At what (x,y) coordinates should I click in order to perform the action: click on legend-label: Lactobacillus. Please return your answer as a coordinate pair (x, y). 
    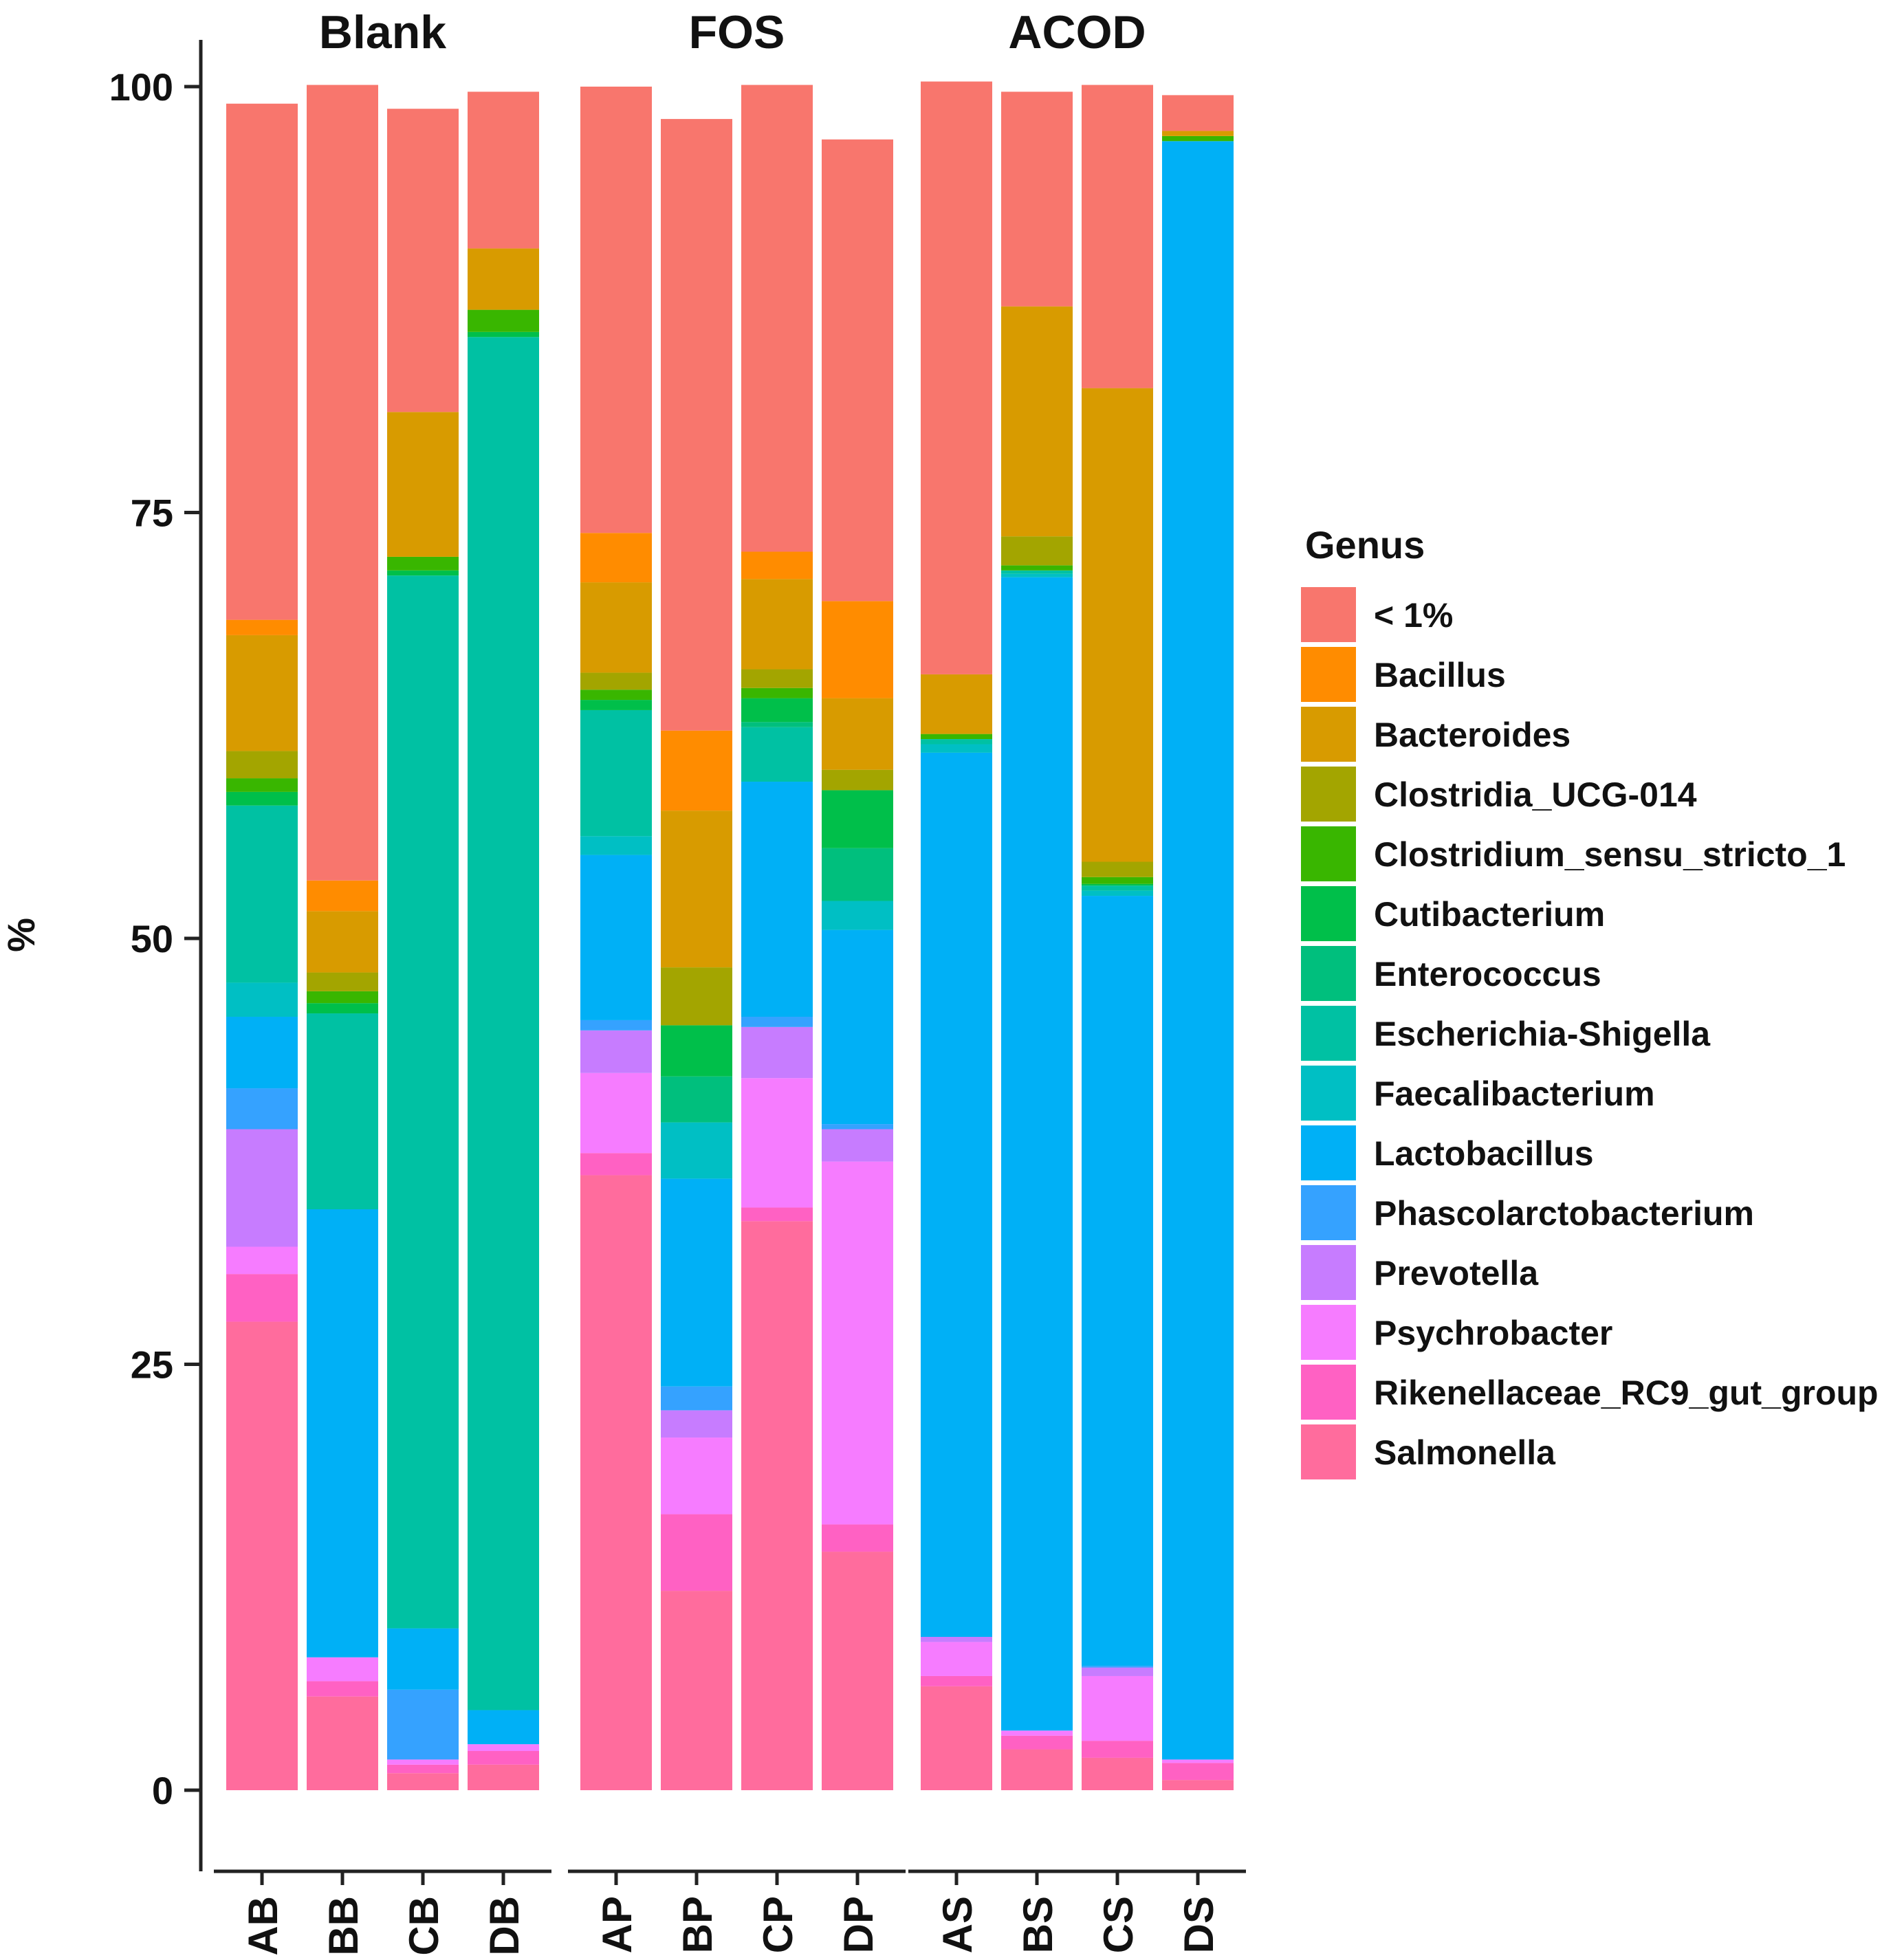
    Looking at the image, I should click on (1484, 1154).